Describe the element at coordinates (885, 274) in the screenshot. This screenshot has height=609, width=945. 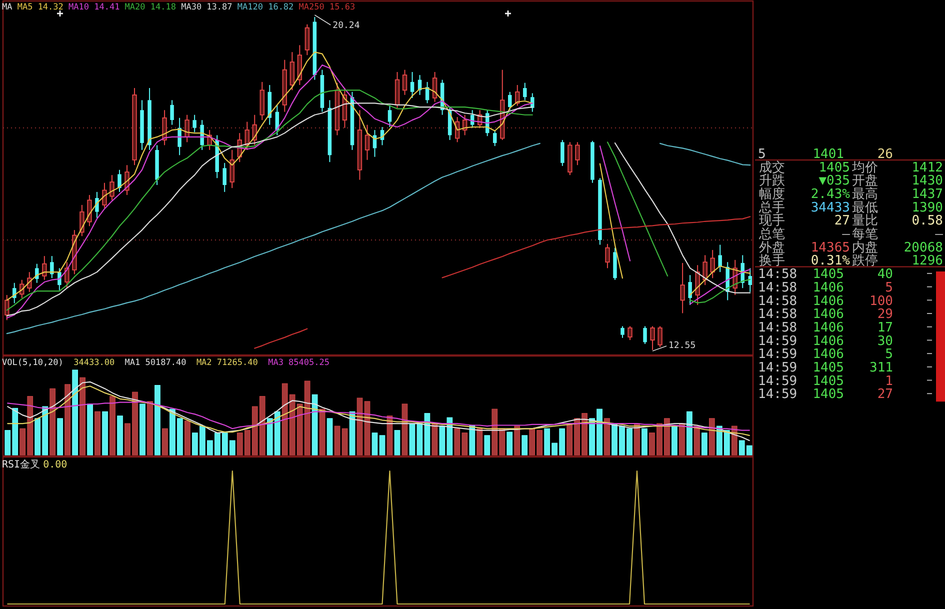
I see `text: 40` at that location.